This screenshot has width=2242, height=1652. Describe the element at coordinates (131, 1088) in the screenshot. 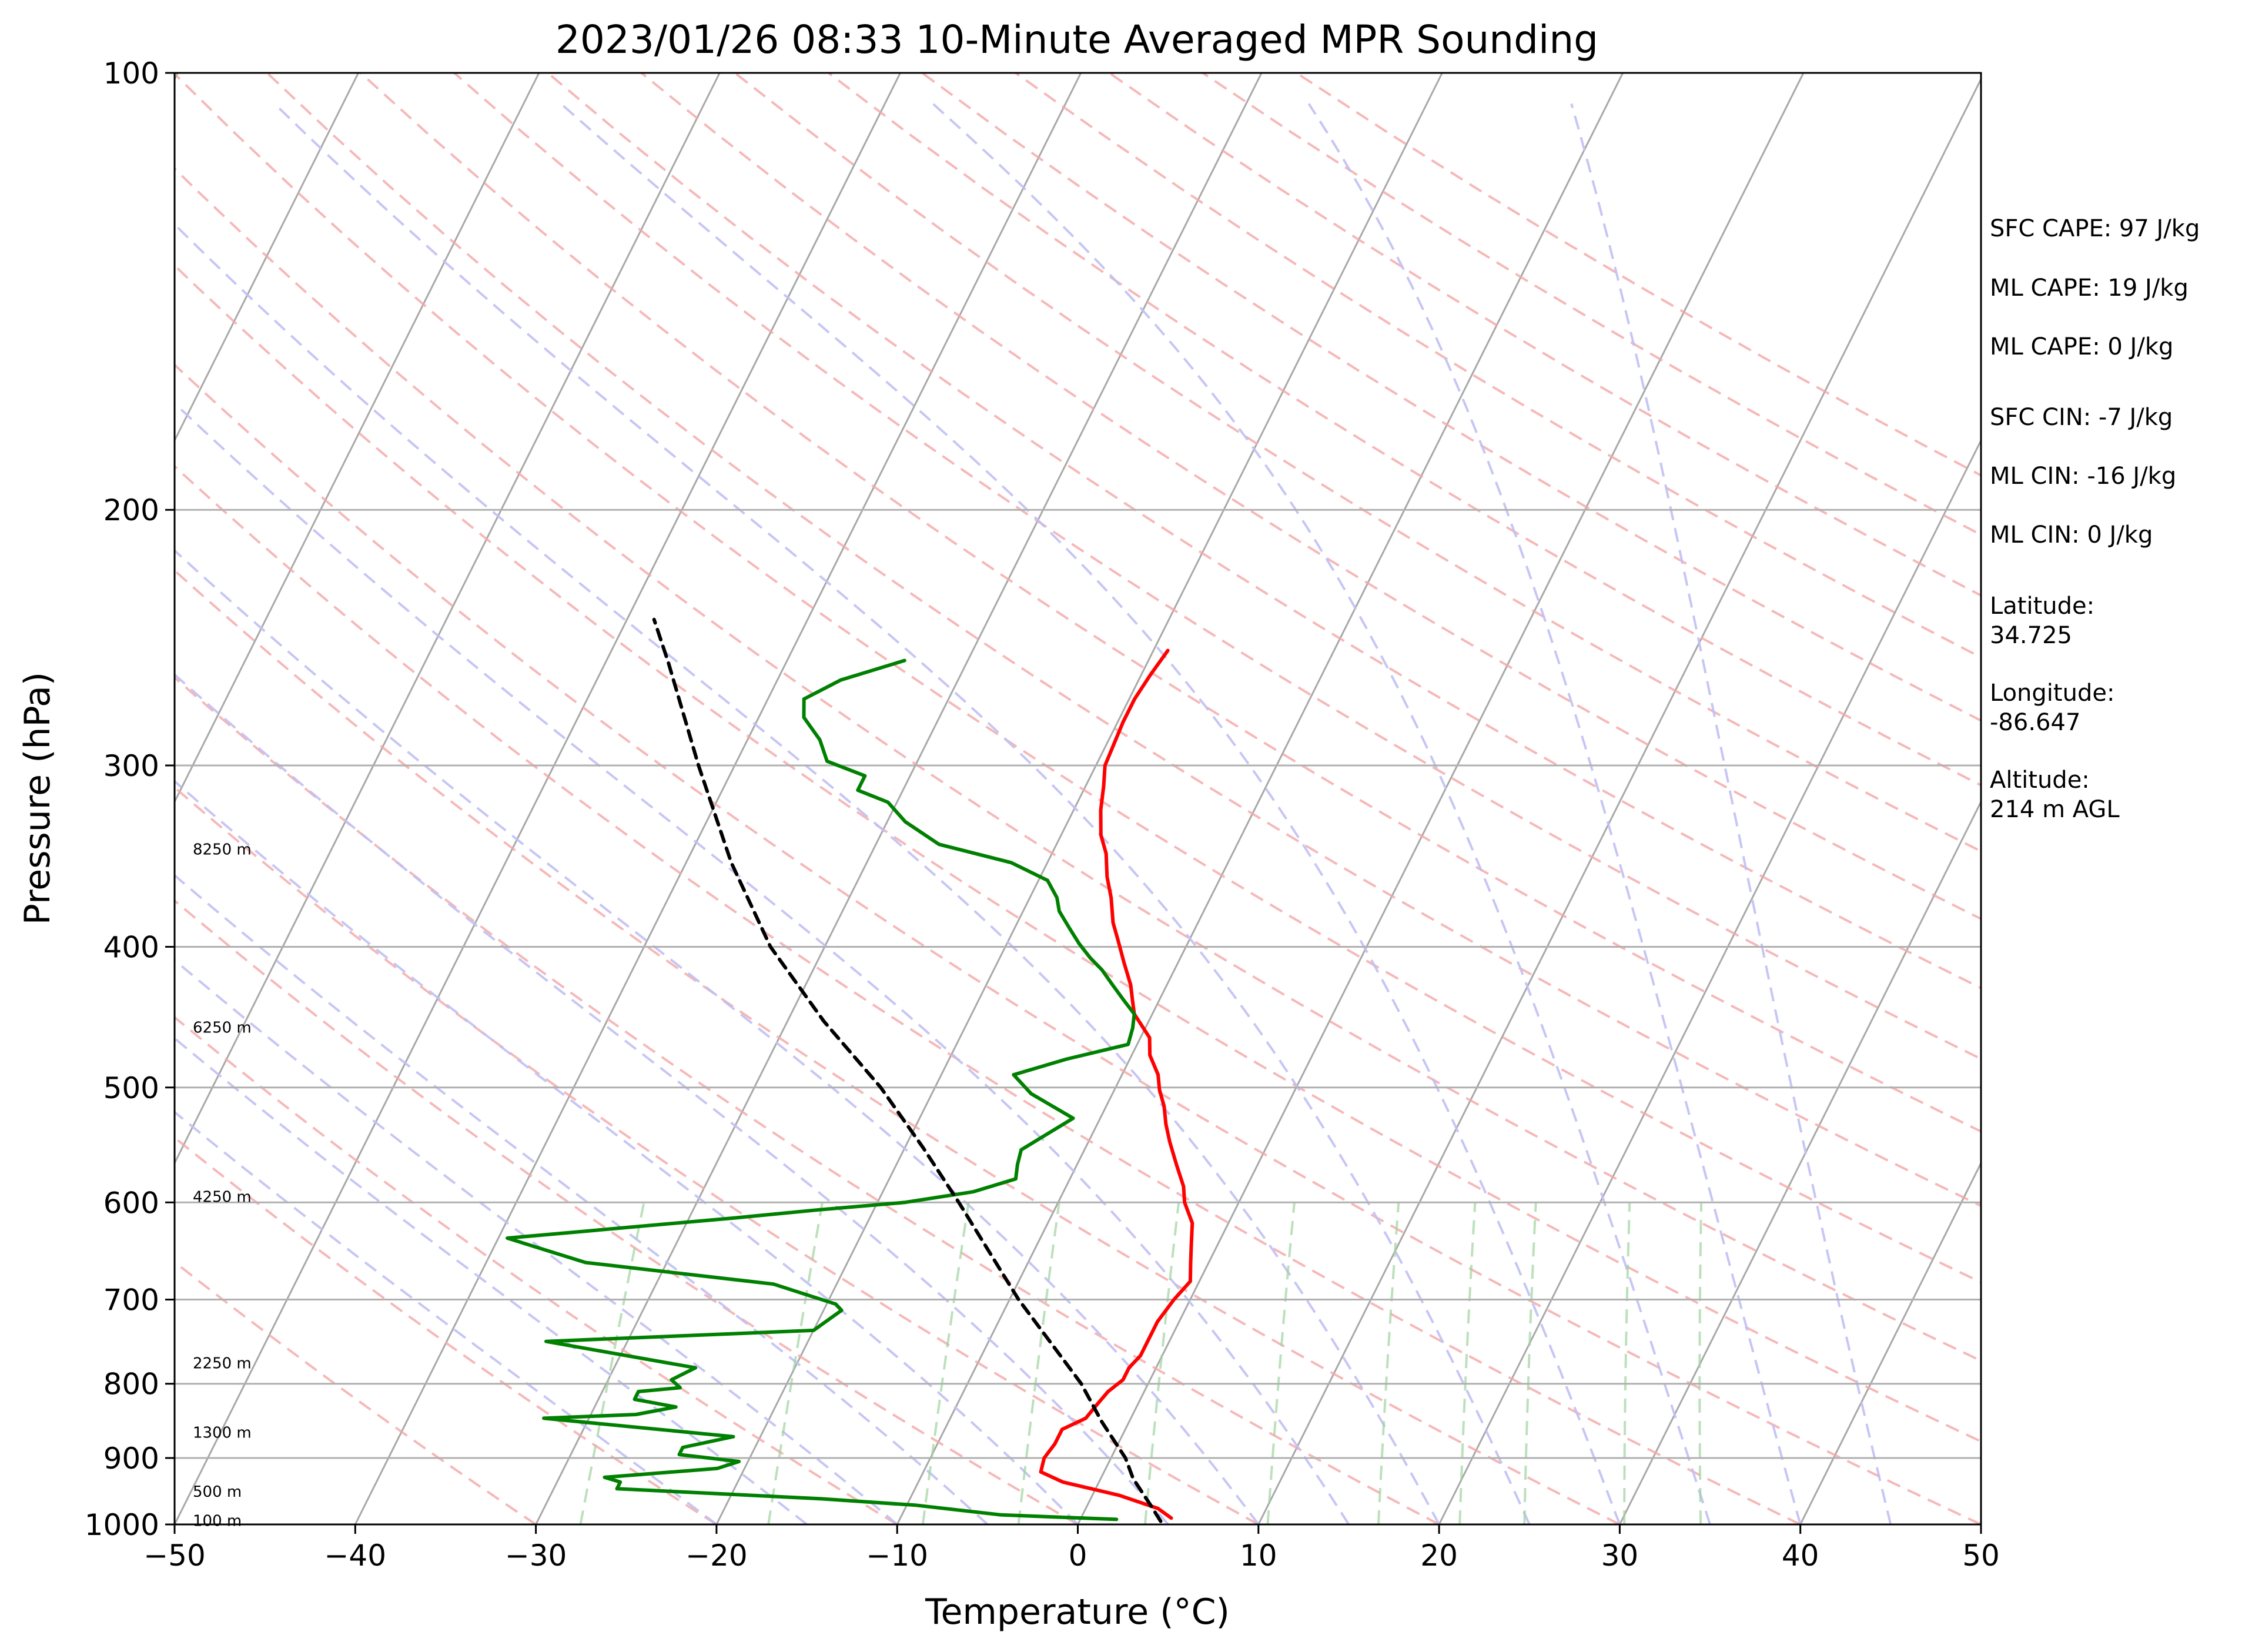

I see `y-tick-label: 500` at that location.